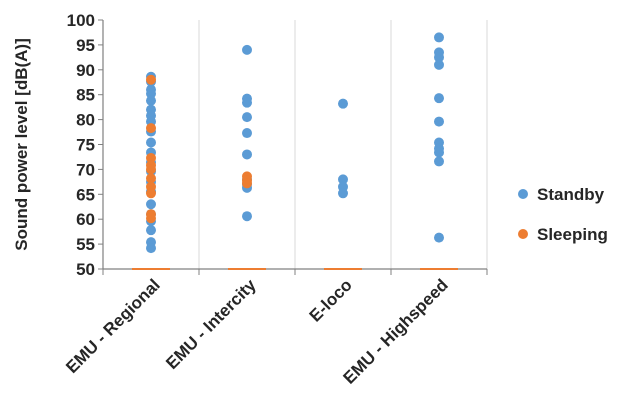 Image resolution: width=627 pixels, height=413 pixels. Describe the element at coordinates (113, 326) in the screenshot. I see `x-tick-label: EMU - Regional` at that location.